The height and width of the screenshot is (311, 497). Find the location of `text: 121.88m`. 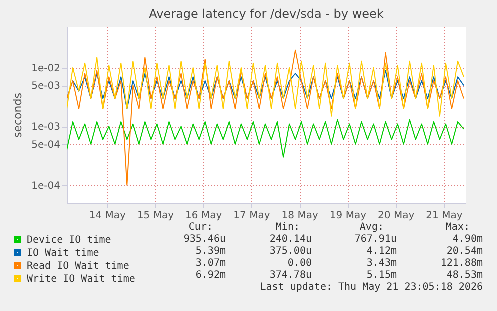

text: 121.88m is located at coordinates (461, 264).